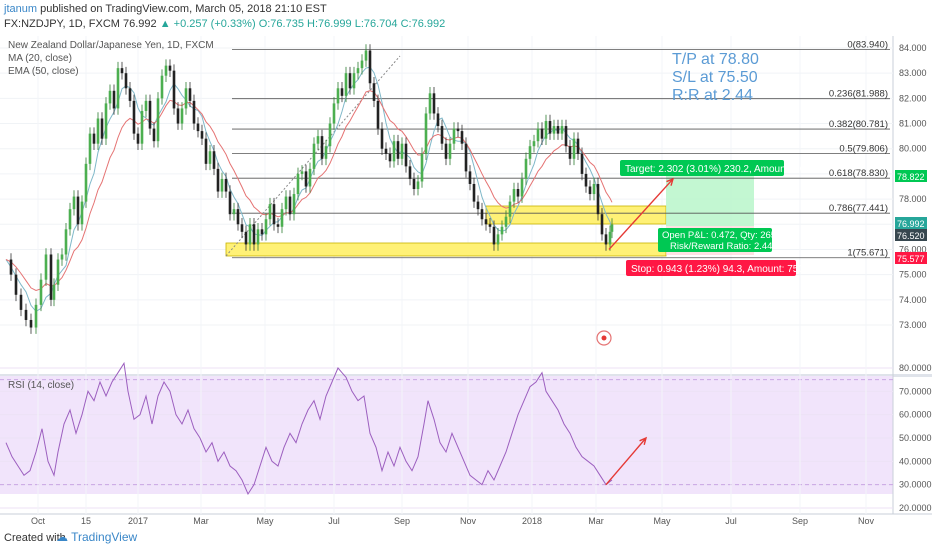 Image resolution: width=932 pixels, height=550 pixels. Describe the element at coordinates (915, 368) in the screenshot. I see `rsi-tick-label: 80.0000` at that location.